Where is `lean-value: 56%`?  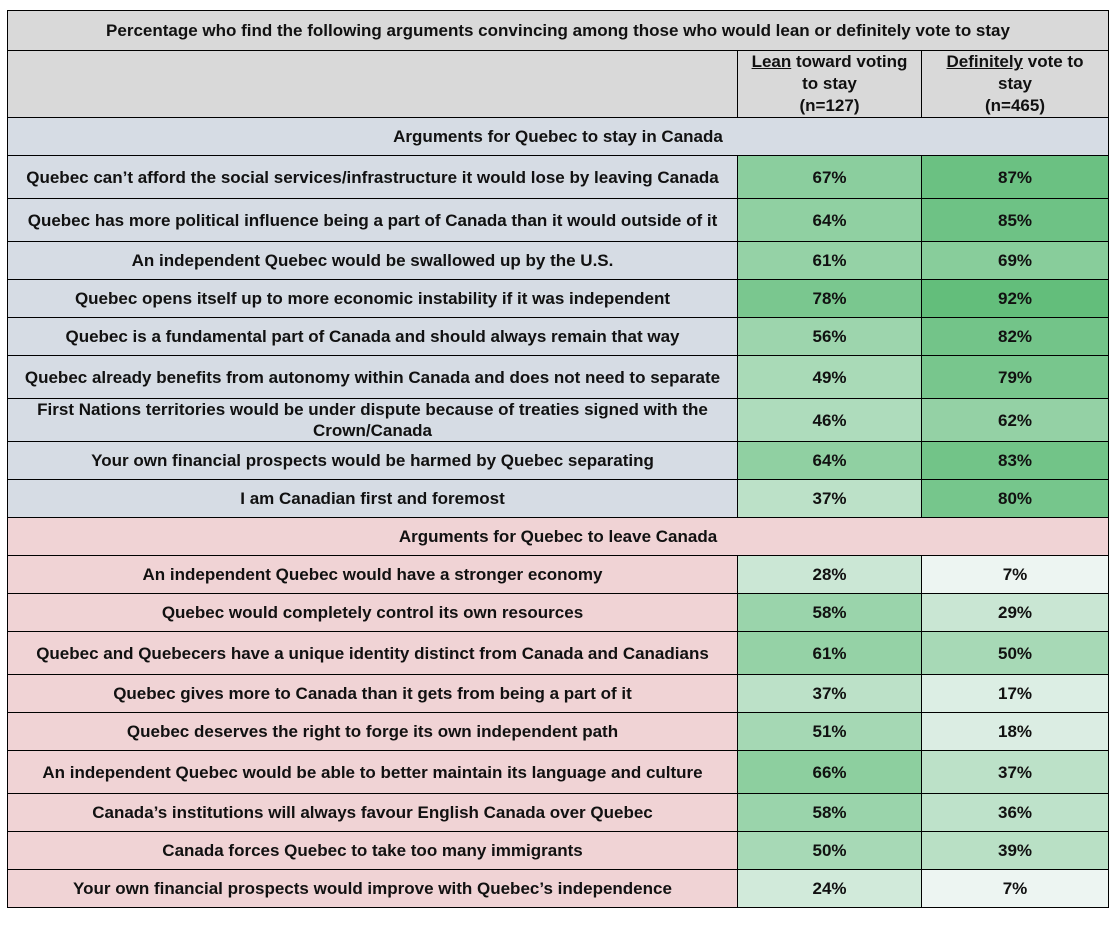 lean-value: 56% is located at coordinates (829, 336).